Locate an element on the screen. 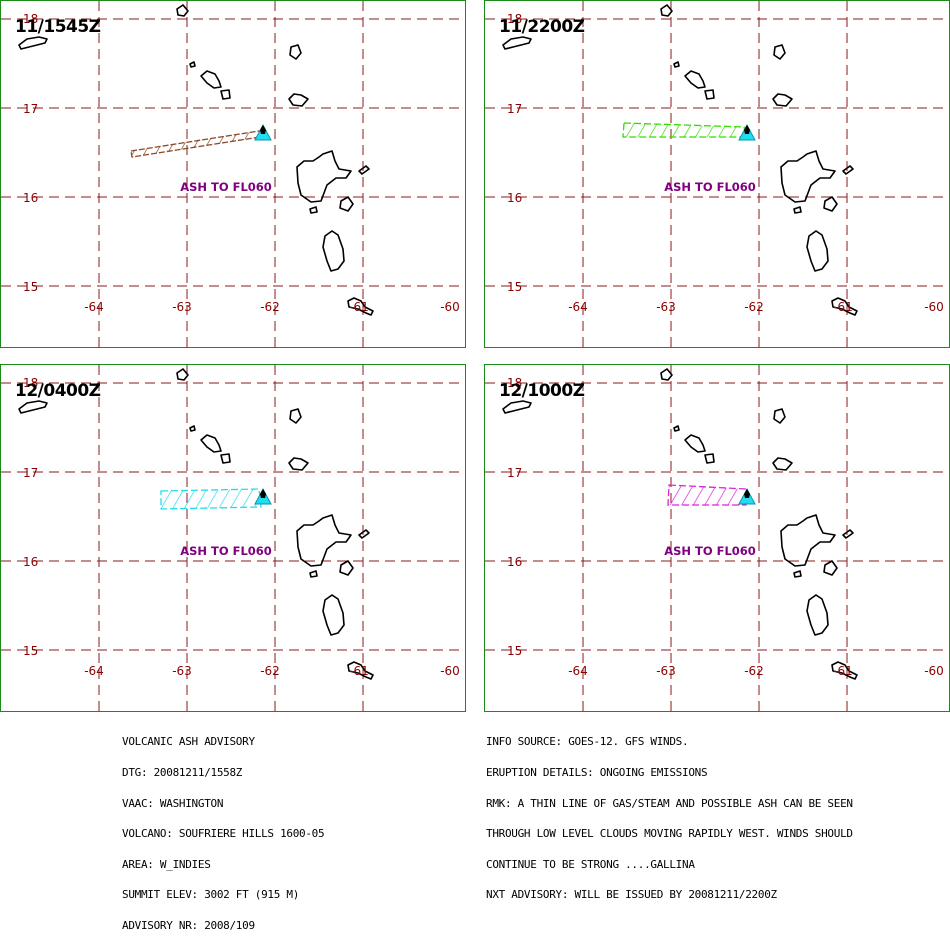 The width and height of the screenshot is (950, 941). panel-time-label: 12/1000Z is located at coordinates (542, 391).